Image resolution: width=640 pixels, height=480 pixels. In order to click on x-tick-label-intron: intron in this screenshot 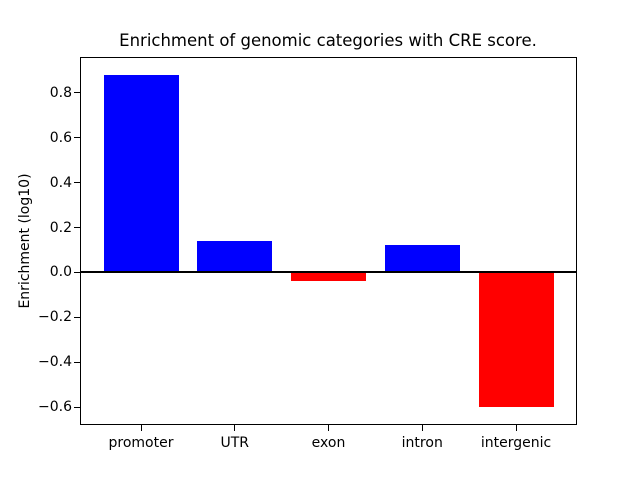, I will do `click(422, 443)`.